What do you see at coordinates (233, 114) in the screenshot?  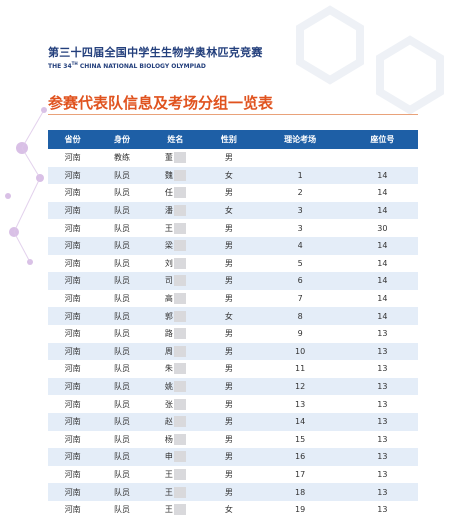 I see `rule` at bounding box center [233, 114].